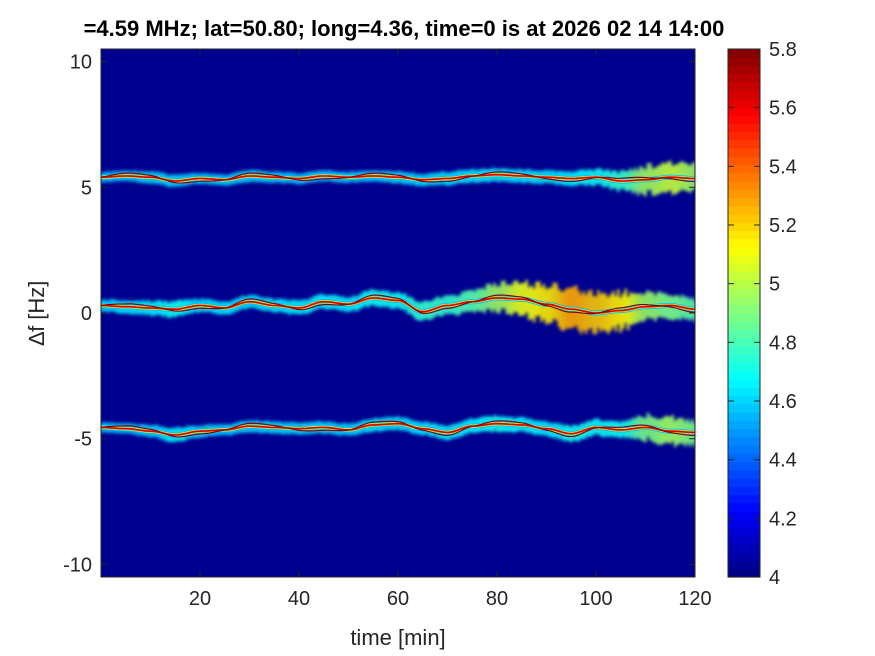 The width and height of the screenshot is (875, 656). I want to click on y-tick-label: 5, so click(86, 188).